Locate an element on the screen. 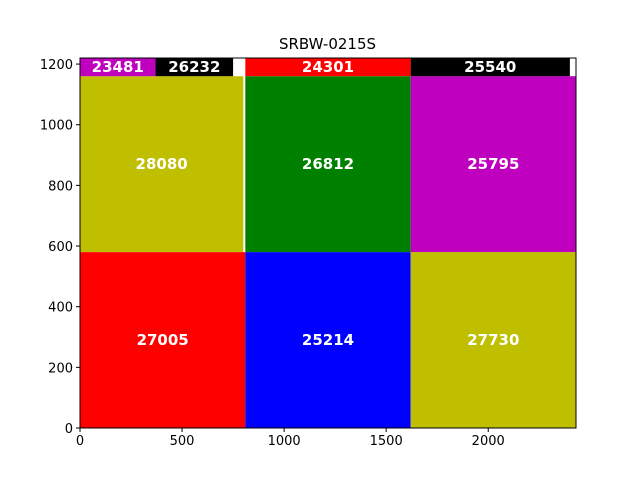  x-tick-label: 1500 is located at coordinates (386, 441).